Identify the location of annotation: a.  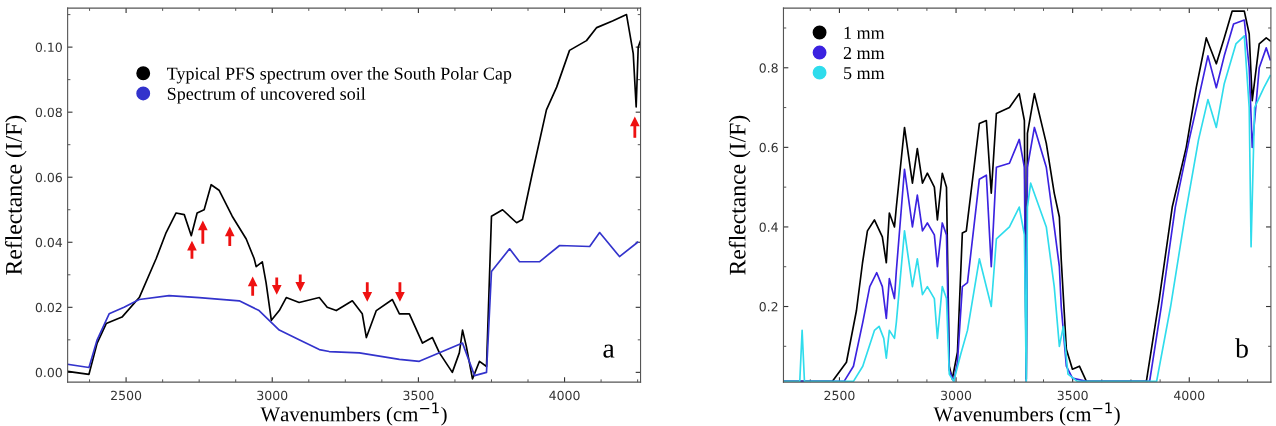
(609, 351).